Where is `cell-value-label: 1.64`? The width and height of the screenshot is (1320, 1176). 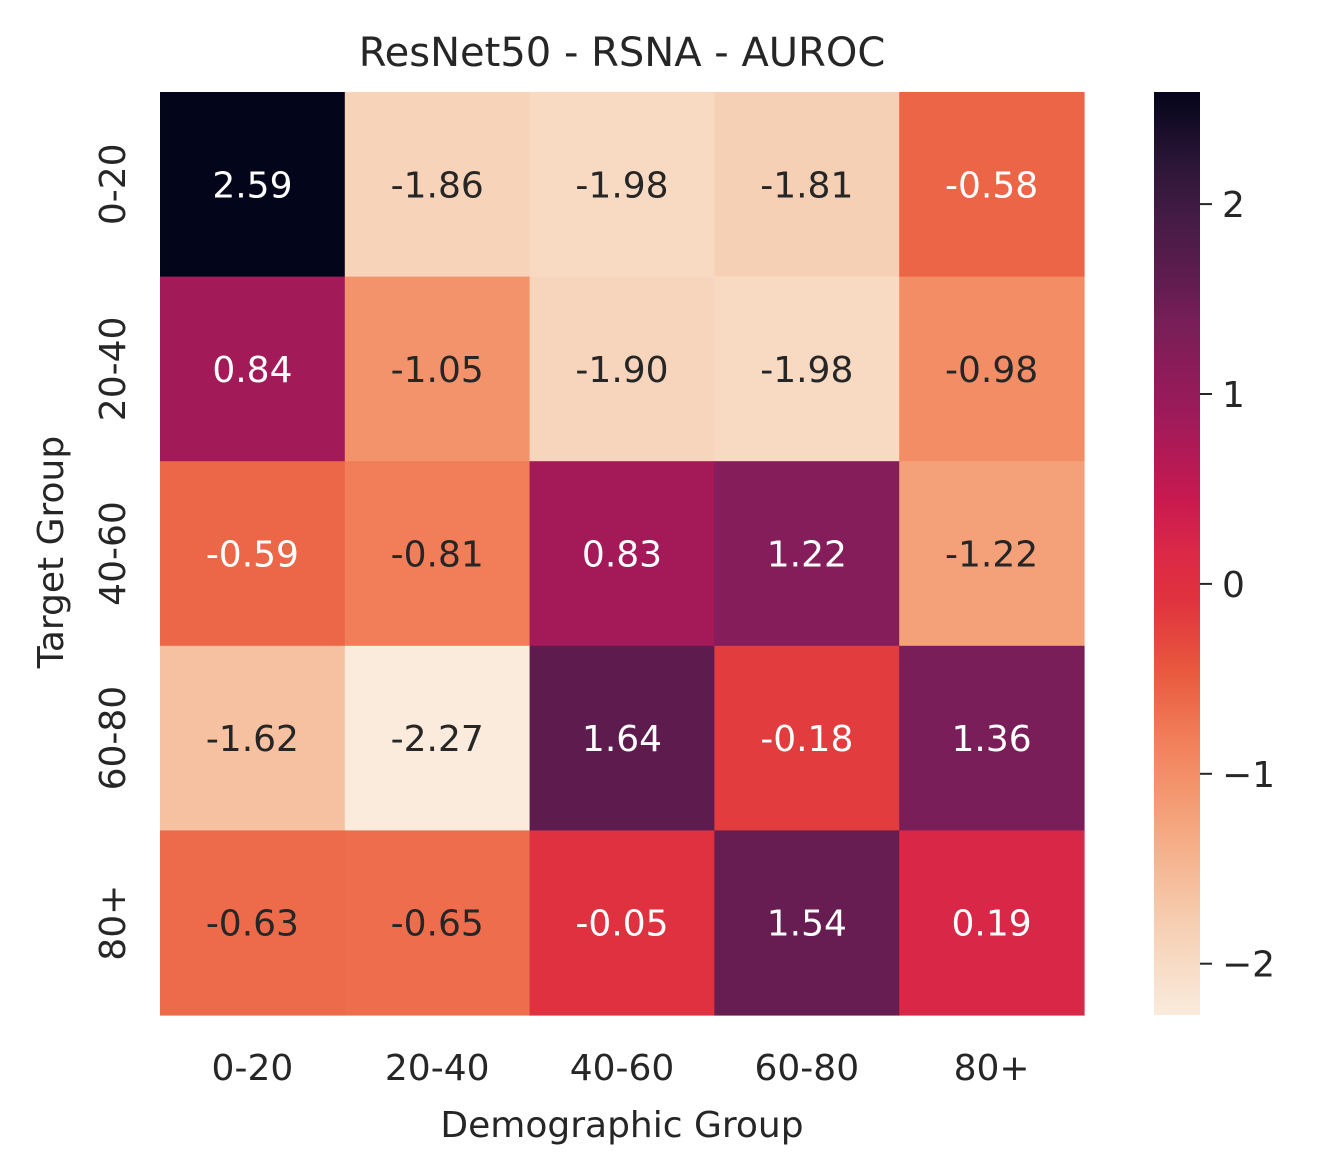 cell-value-label: 1.64 is located at coordinates (622, 739).